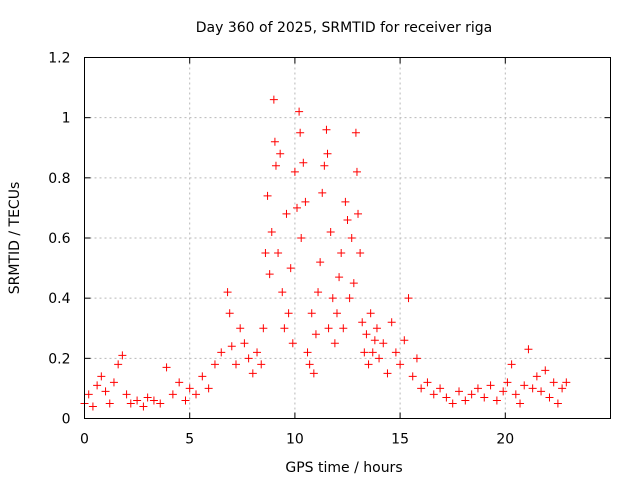  What do you see at coordinates (84, 440) in the screenshot?
I see `x-tick-label: 0` at bounding box center [84, 440].